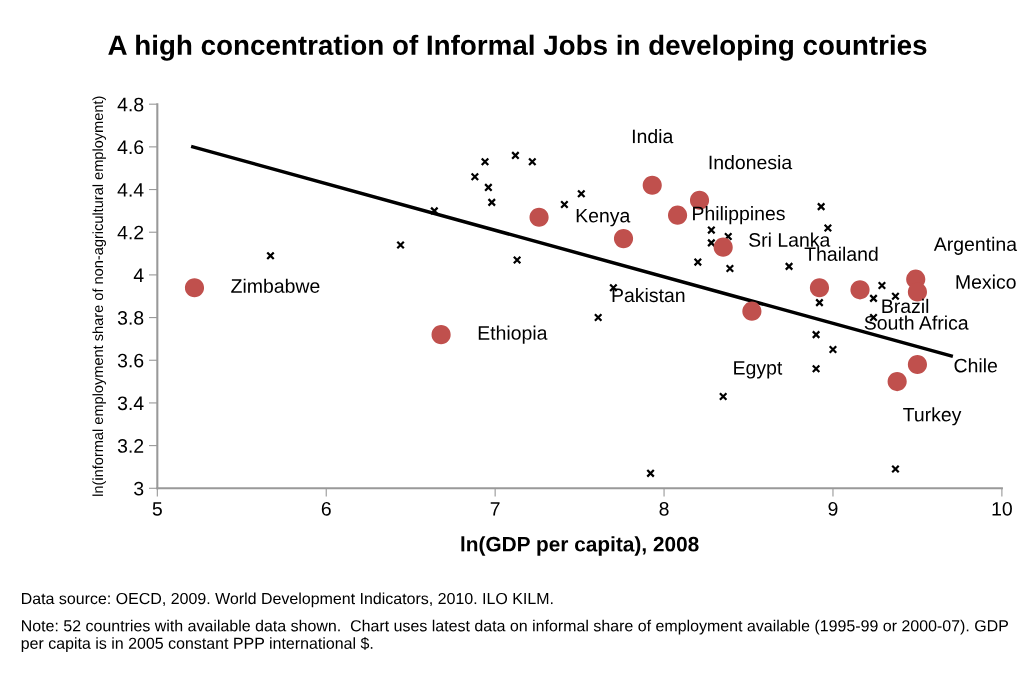  What do you see at coordinates (751, 162) in the screenshot?
I see `annotation: Indonesia` at bounding box center [751, 162].